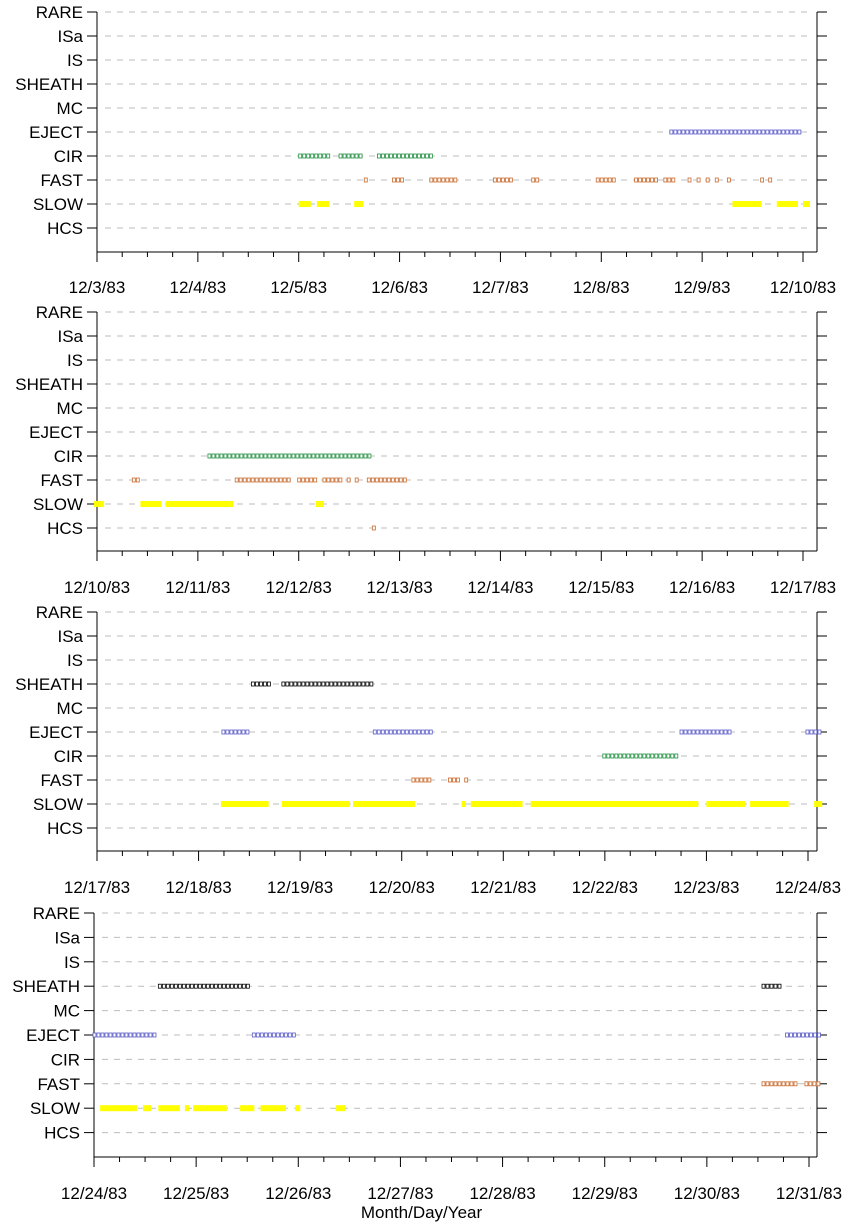 The height and width of the screenshot is (1231, 843). I want to click on x-tick-label: 12/6/83, so click(399, 287).